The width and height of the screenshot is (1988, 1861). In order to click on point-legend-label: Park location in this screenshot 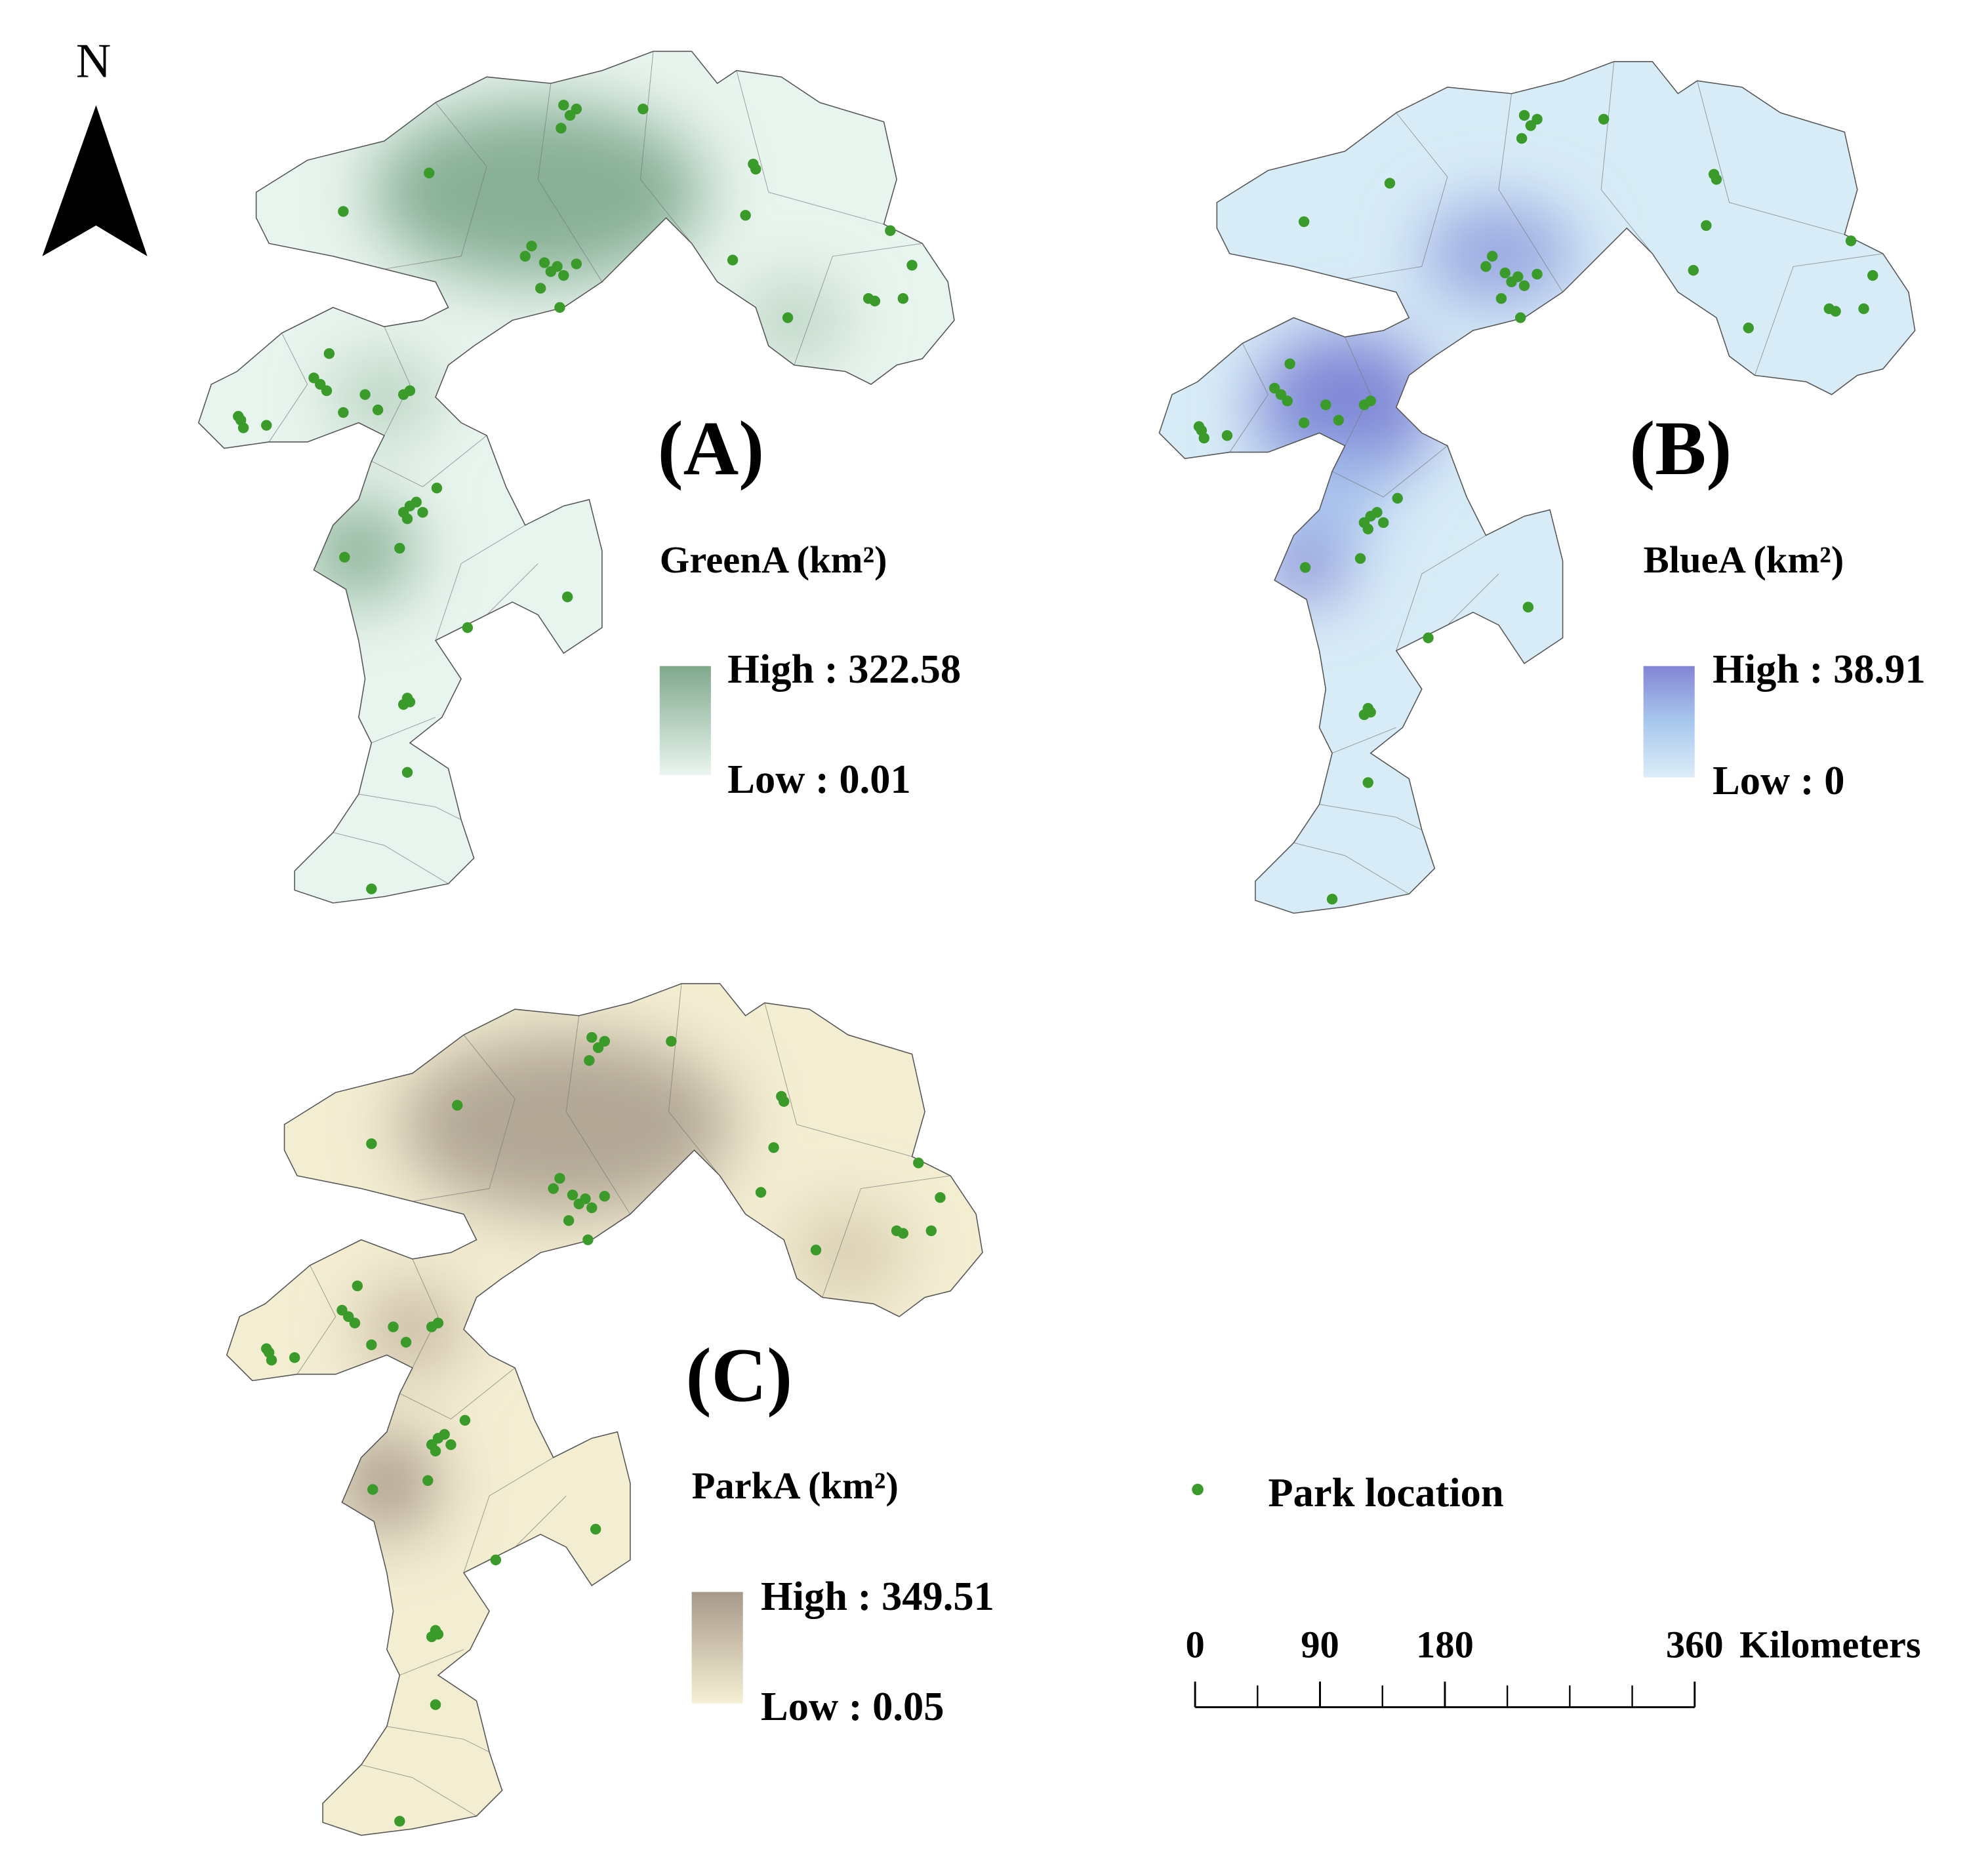, I will do `click(1385, 1493)`.